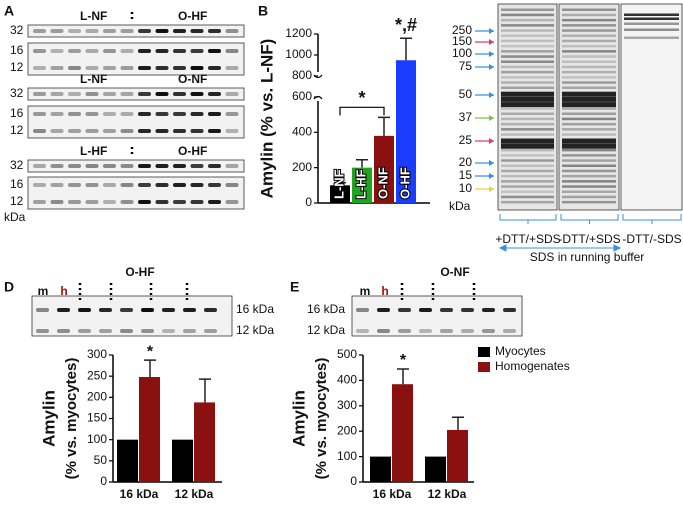 The width and height of the screenshot is (683, 522). What do you see at coordinates (192, 16) in the screenshot?
I see `group-label: O-HF` at bounding box center [192, 16].